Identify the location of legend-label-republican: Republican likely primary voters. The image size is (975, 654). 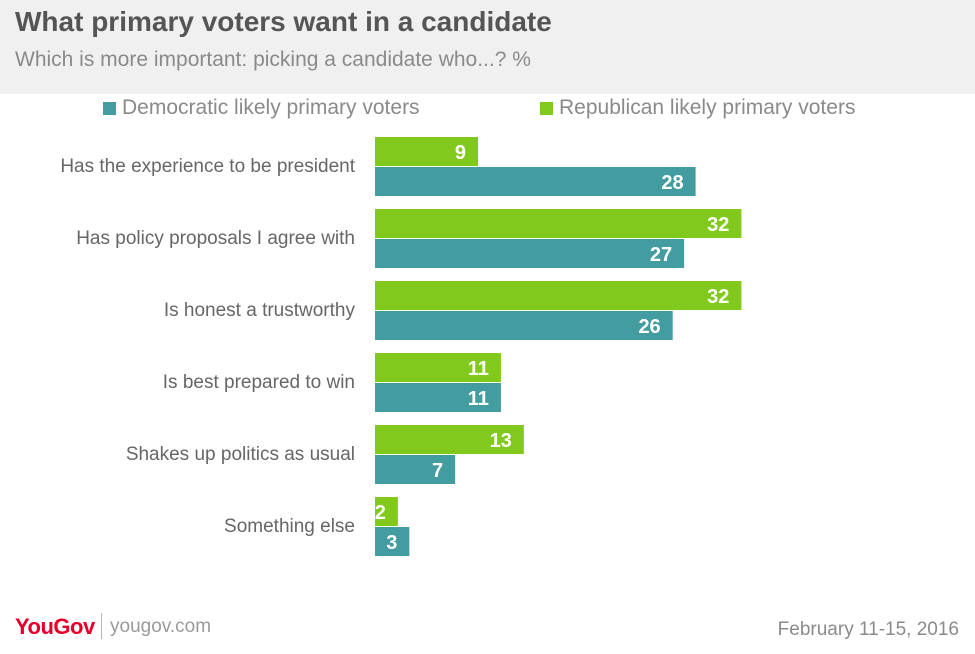
(707, 107).